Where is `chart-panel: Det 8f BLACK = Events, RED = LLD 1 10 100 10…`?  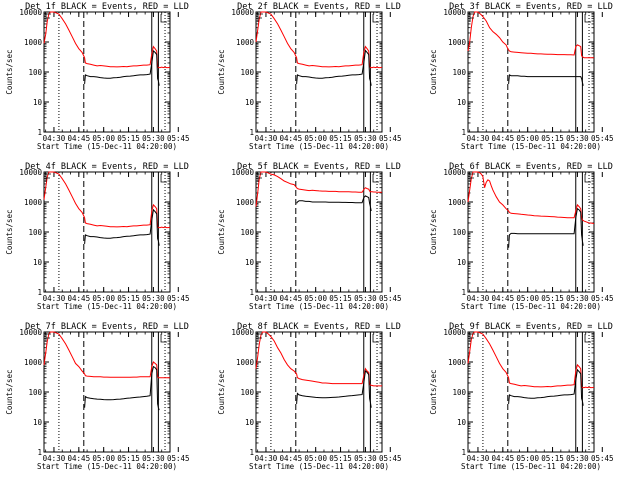 chart-panel: Det 8f BLACK = Events, RED = LLD 1 10 100 10… is located at coordinates (309, 396).